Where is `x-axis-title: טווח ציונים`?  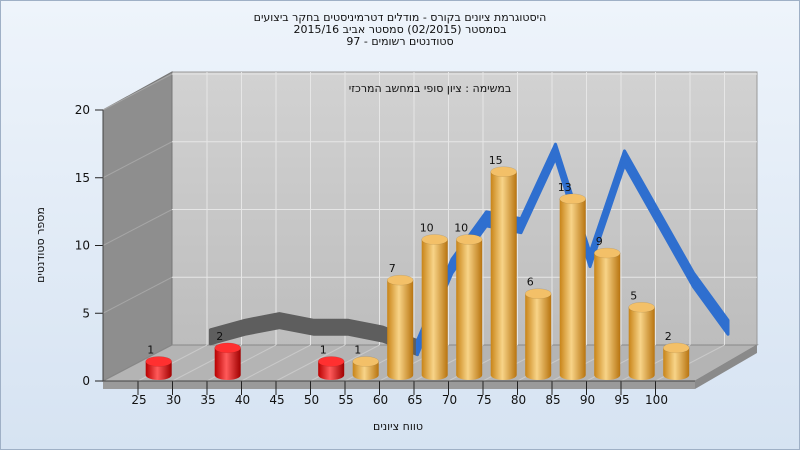
x-axis-title: טווח ציונים is located at coordinates (398, 426).